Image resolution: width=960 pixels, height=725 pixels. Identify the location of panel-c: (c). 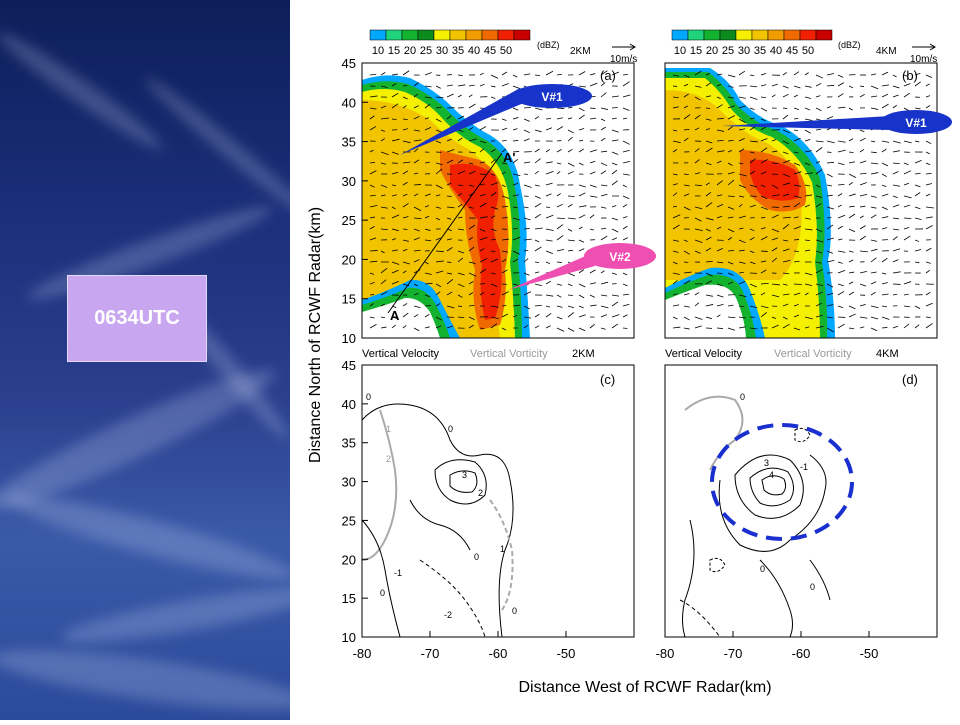
(498, 501).